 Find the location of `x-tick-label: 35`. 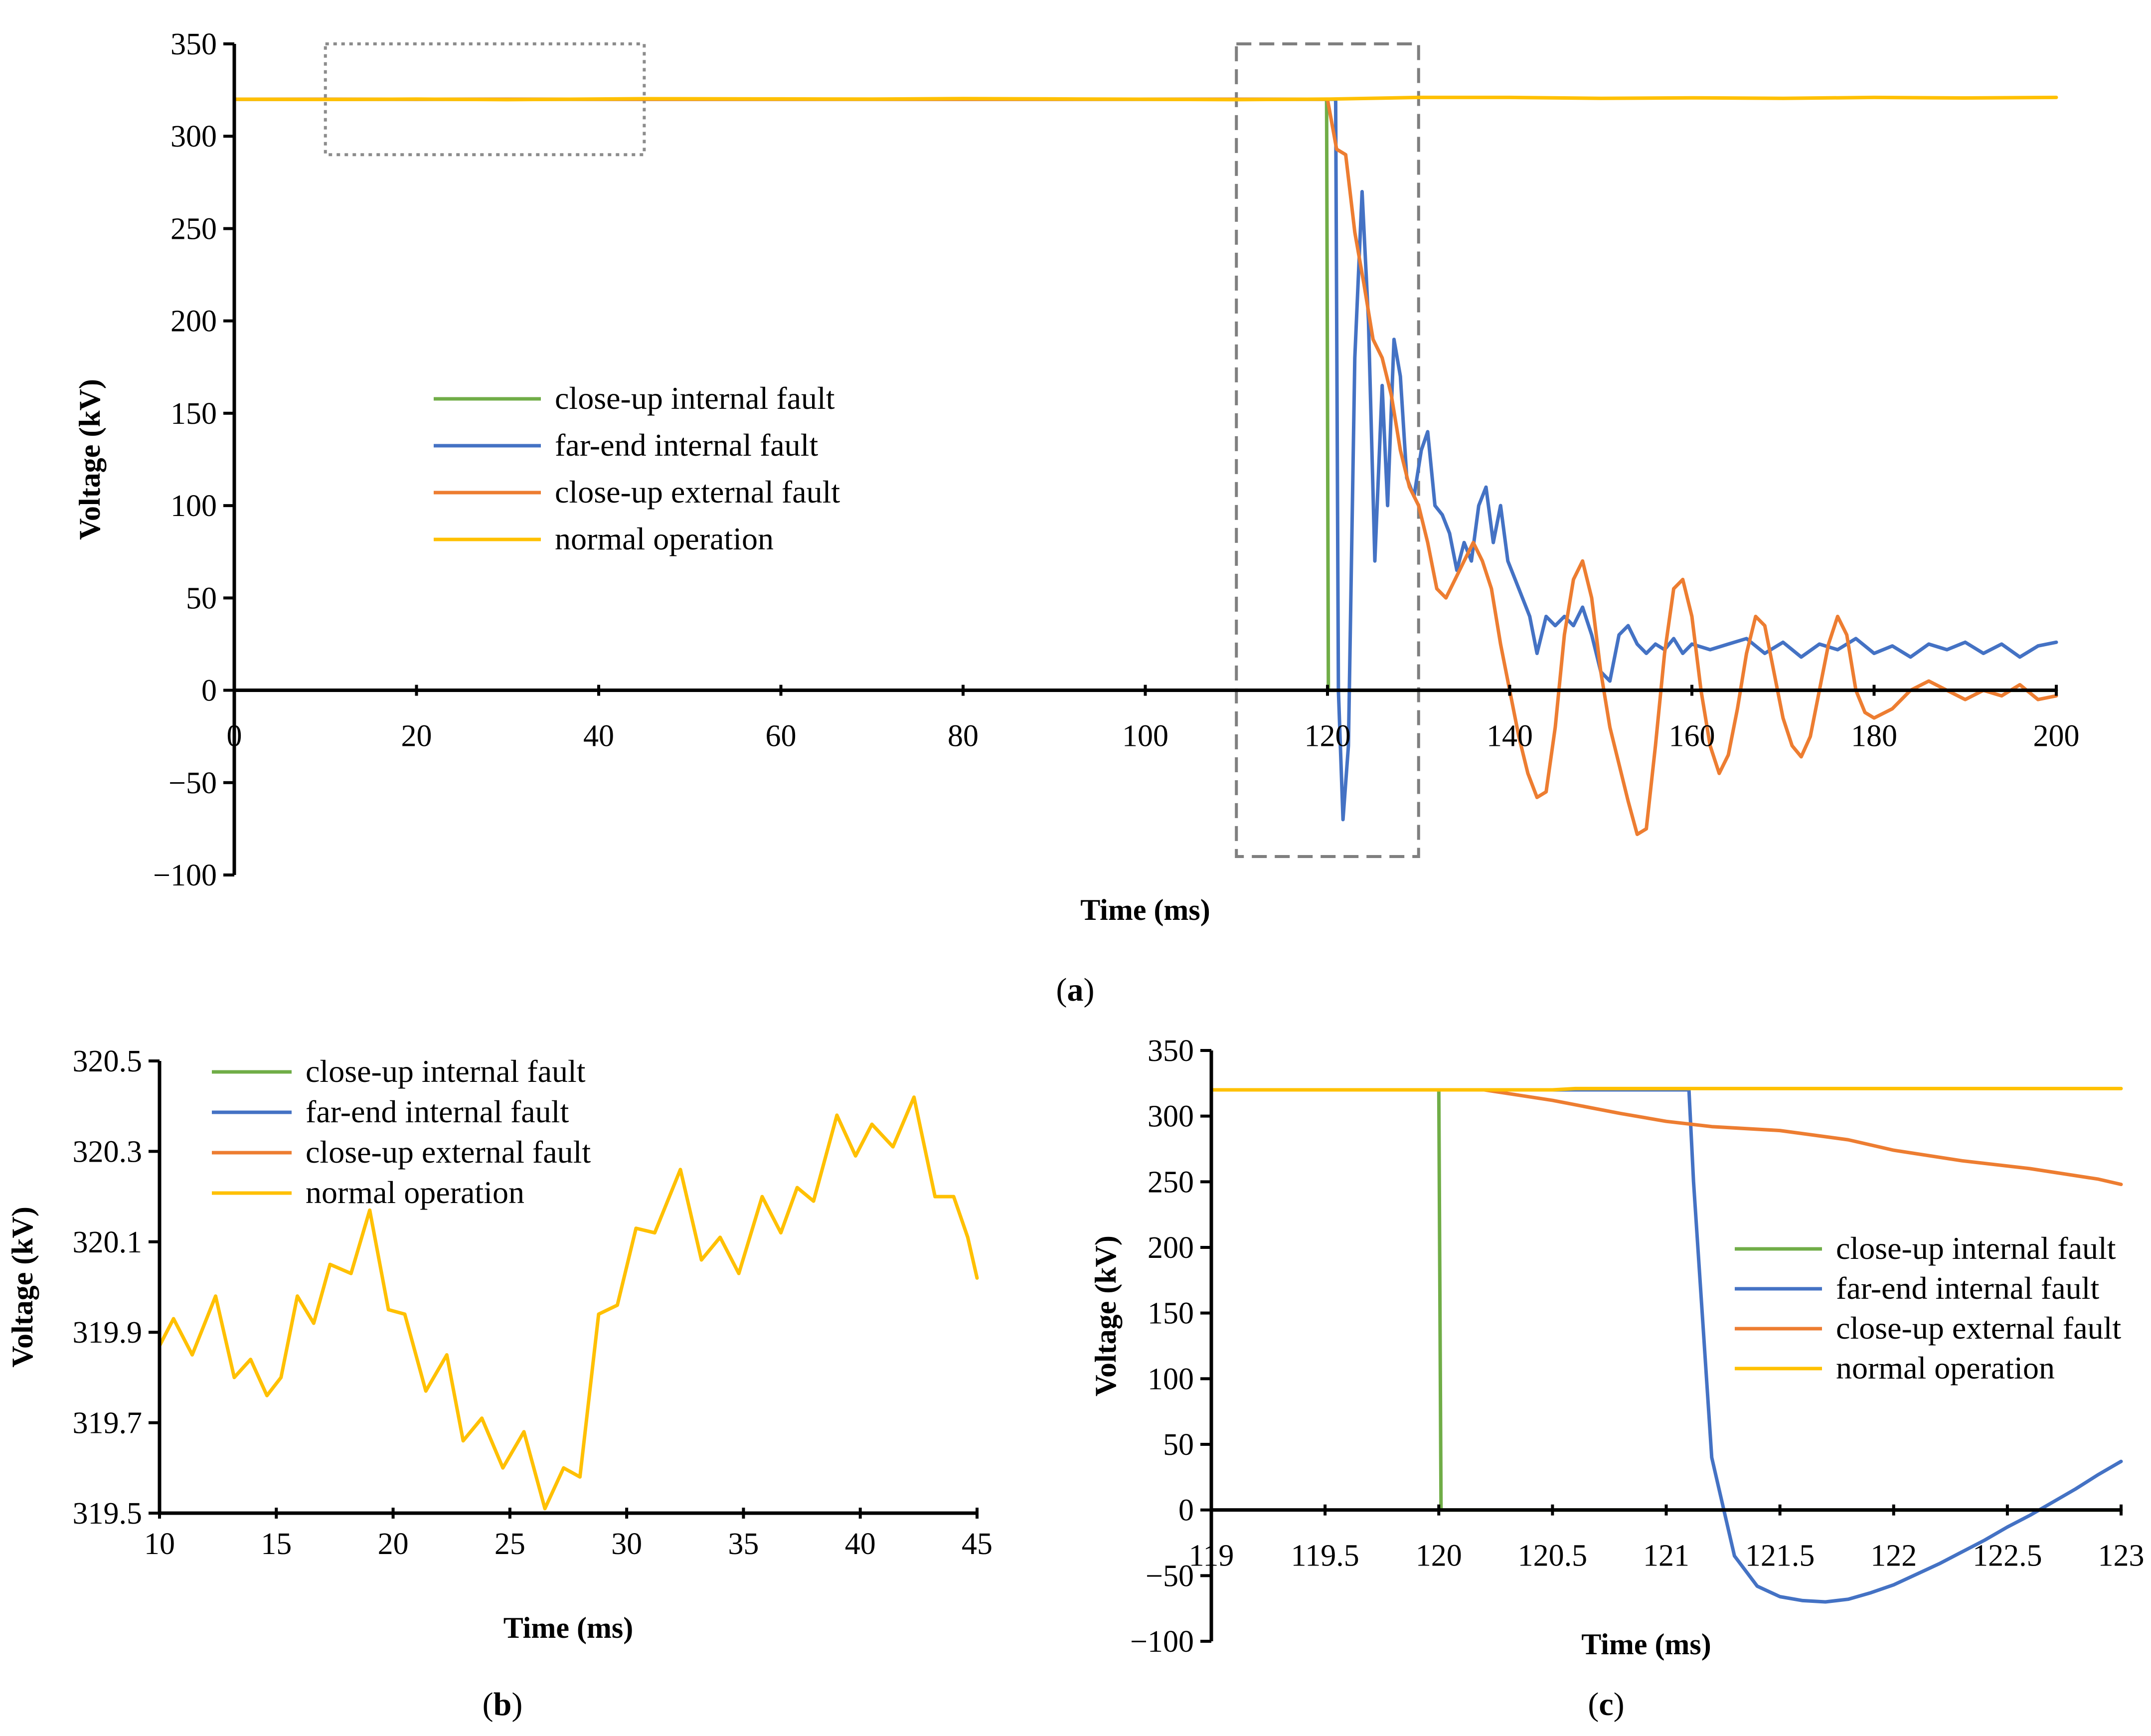

x-tick-label: 35 is located at coordinates (743, 1544).